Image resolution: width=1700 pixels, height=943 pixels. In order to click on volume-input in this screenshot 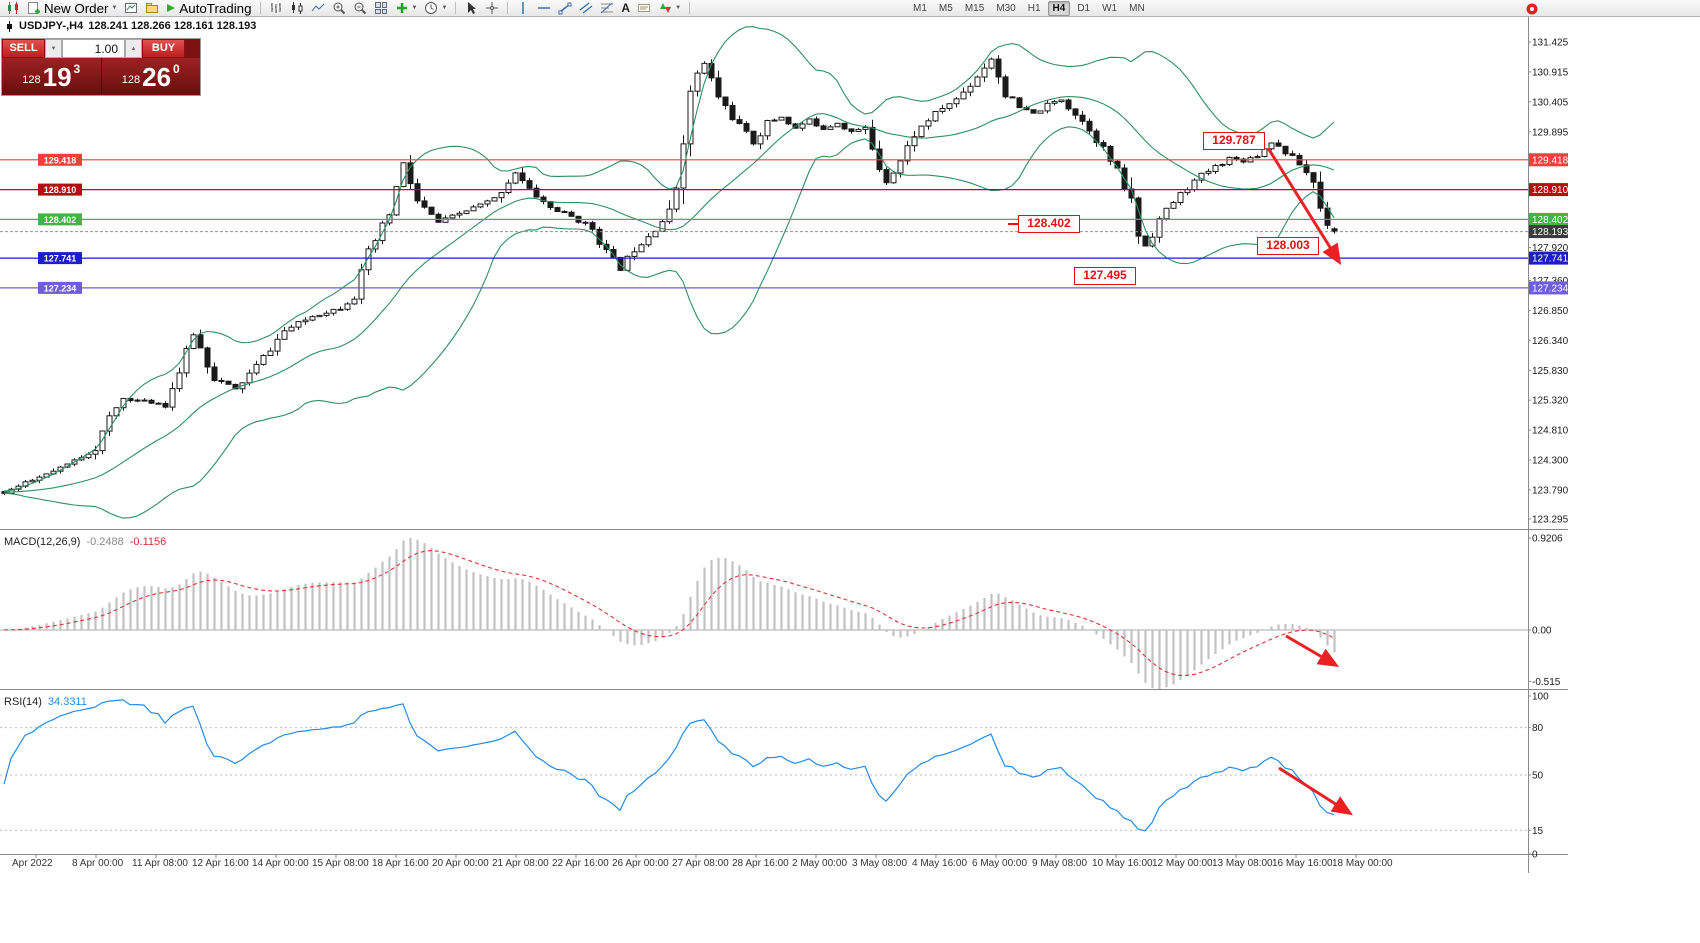, I will do `click(93, 48)`.